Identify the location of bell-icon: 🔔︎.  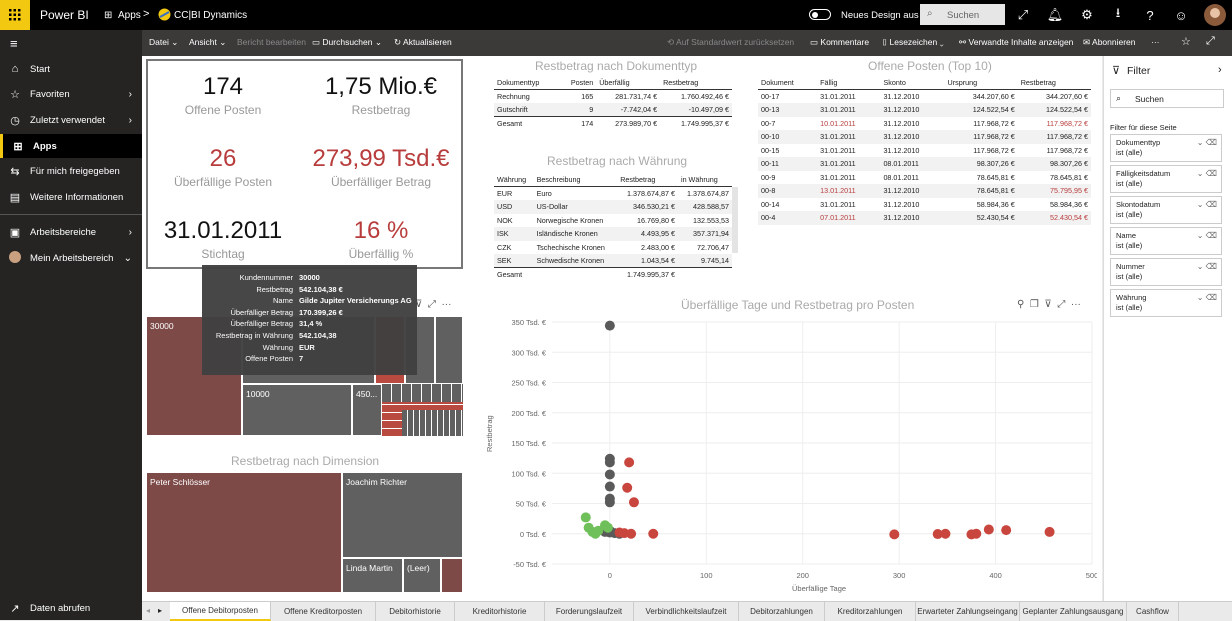
(1055, 14).